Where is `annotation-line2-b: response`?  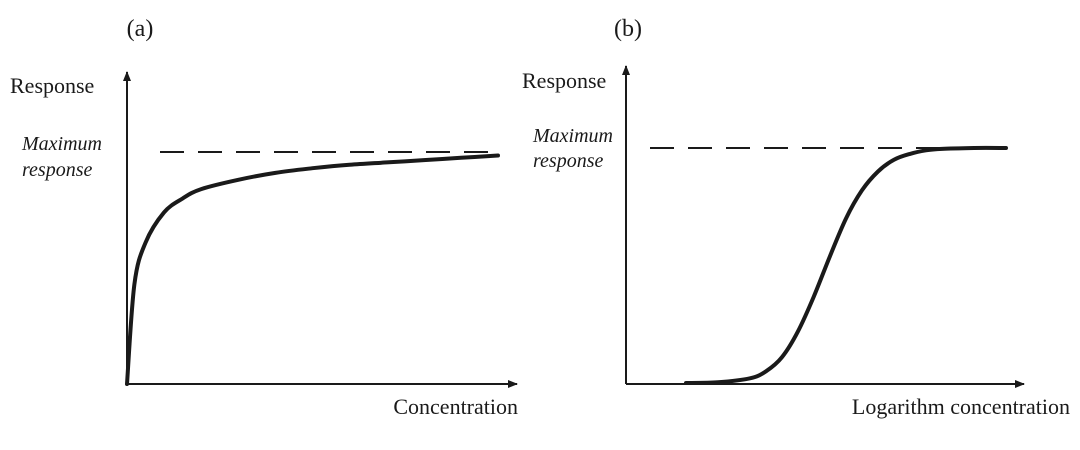
annotation-line2-b: response is located at coordinates (568, 161).